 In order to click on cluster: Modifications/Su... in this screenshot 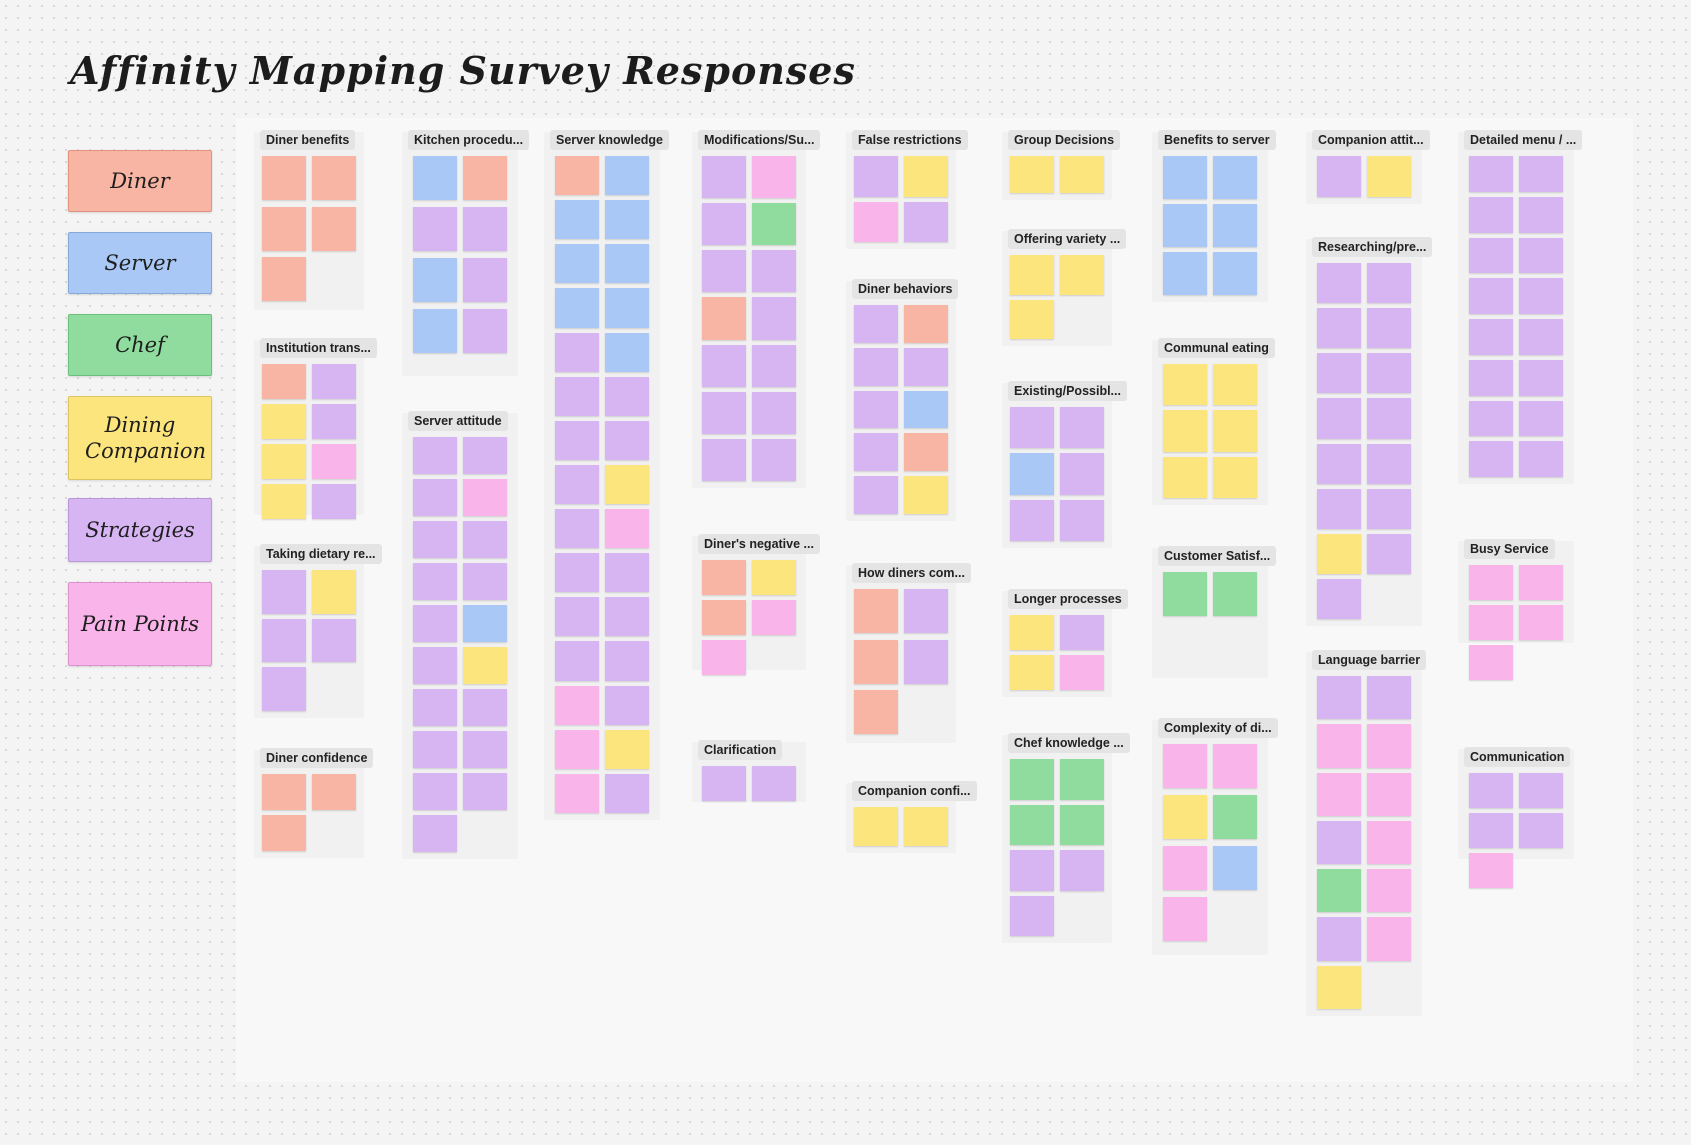, I will do `click(756, 309)`.